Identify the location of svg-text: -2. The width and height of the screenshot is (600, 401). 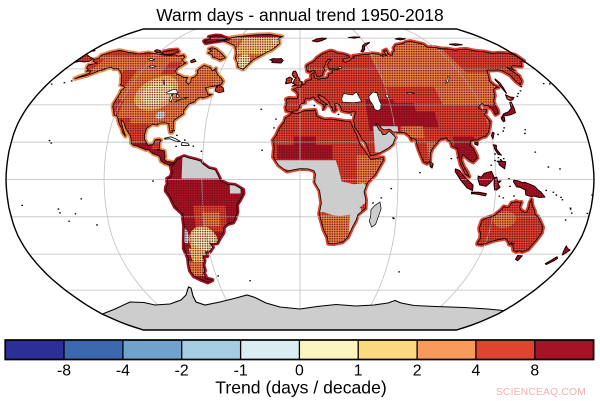
(182, 370).